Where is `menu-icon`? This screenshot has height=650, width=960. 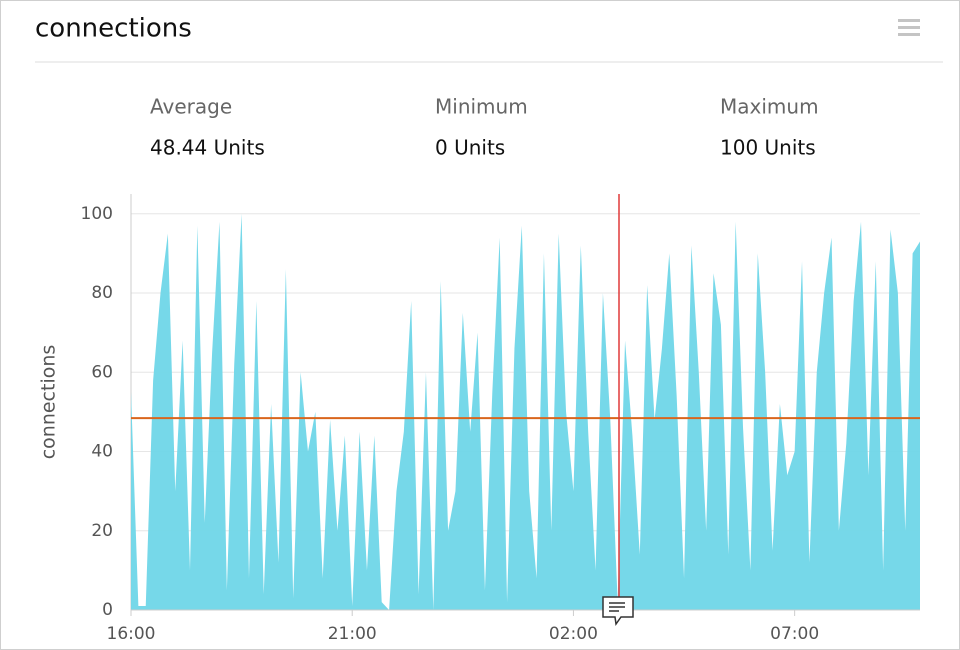
menu-icon is located at coordinates (909, 27).